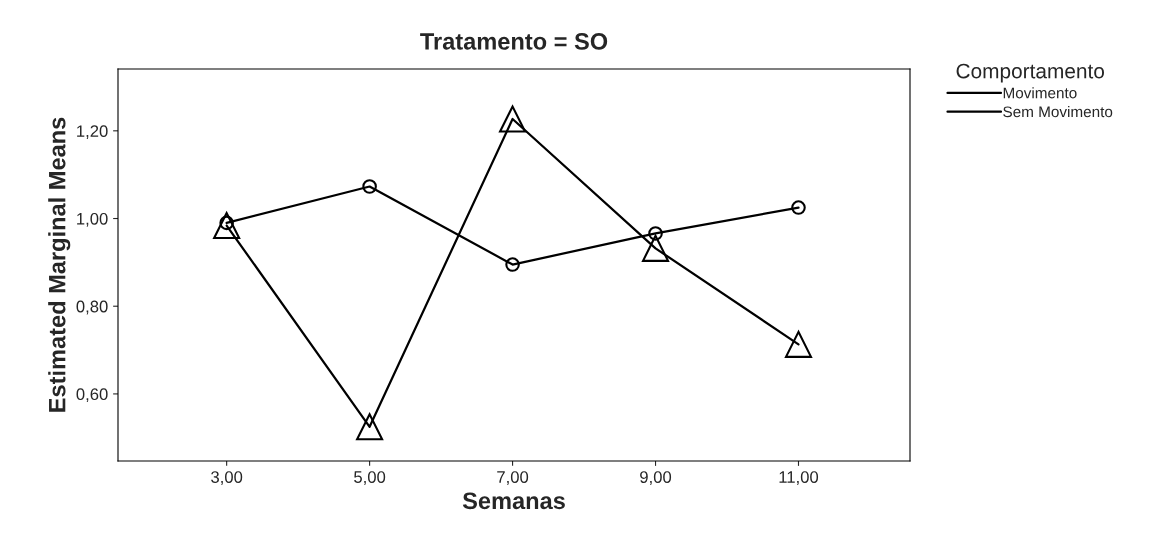  What do you see at coordinates (514, 41) in the screenshot?
I see `chart-title: Tratamento = SO` at bounding box center [514, 41].